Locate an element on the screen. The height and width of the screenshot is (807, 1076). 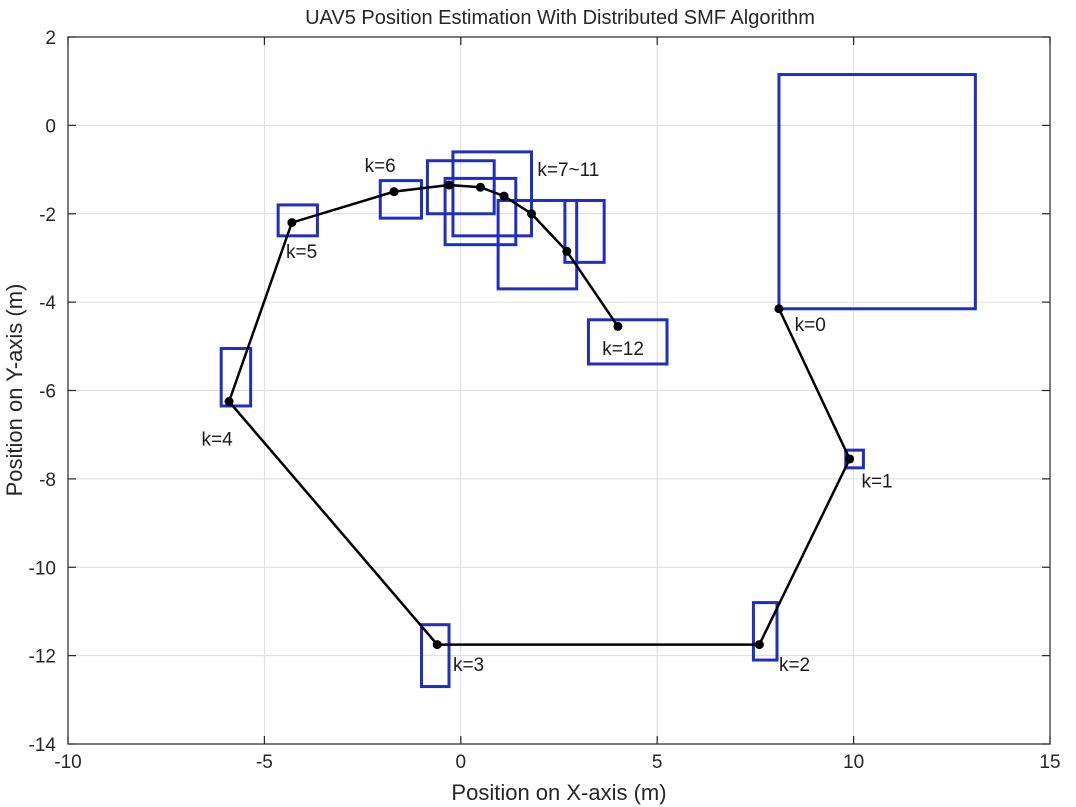
y-tick-label: -12 is located at coordinates (42, 657).